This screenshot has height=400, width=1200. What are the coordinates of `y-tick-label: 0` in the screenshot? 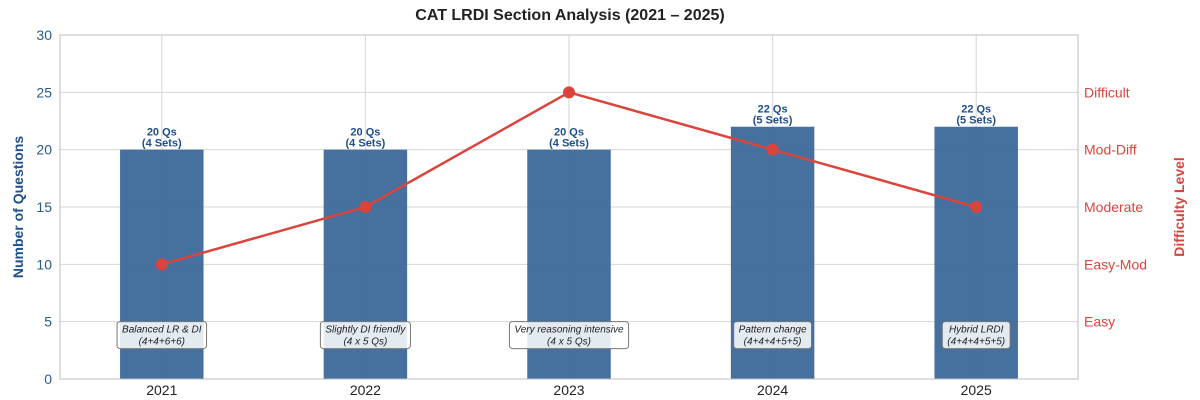 It's located at (48, 379).